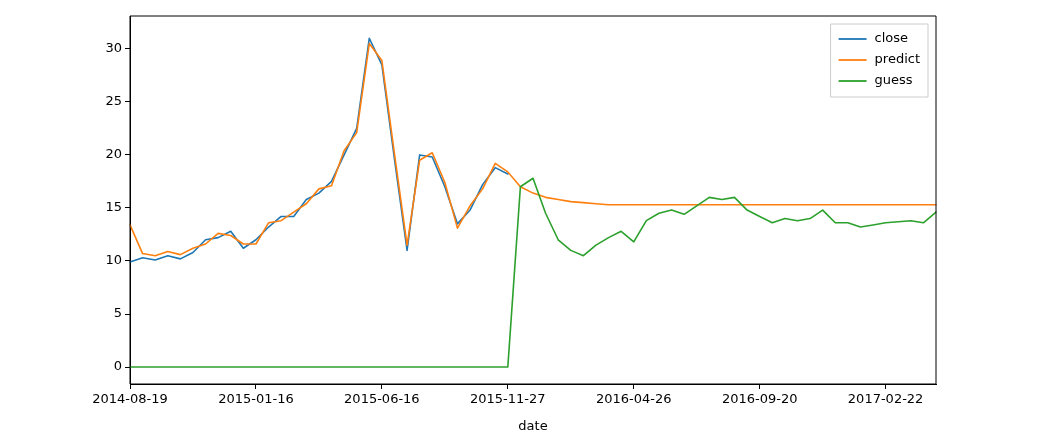 Image resolution: width=1040 pixels, height=438 pixels. I want to click on x-tick-label: 2017-02-22, so click(885, 399).